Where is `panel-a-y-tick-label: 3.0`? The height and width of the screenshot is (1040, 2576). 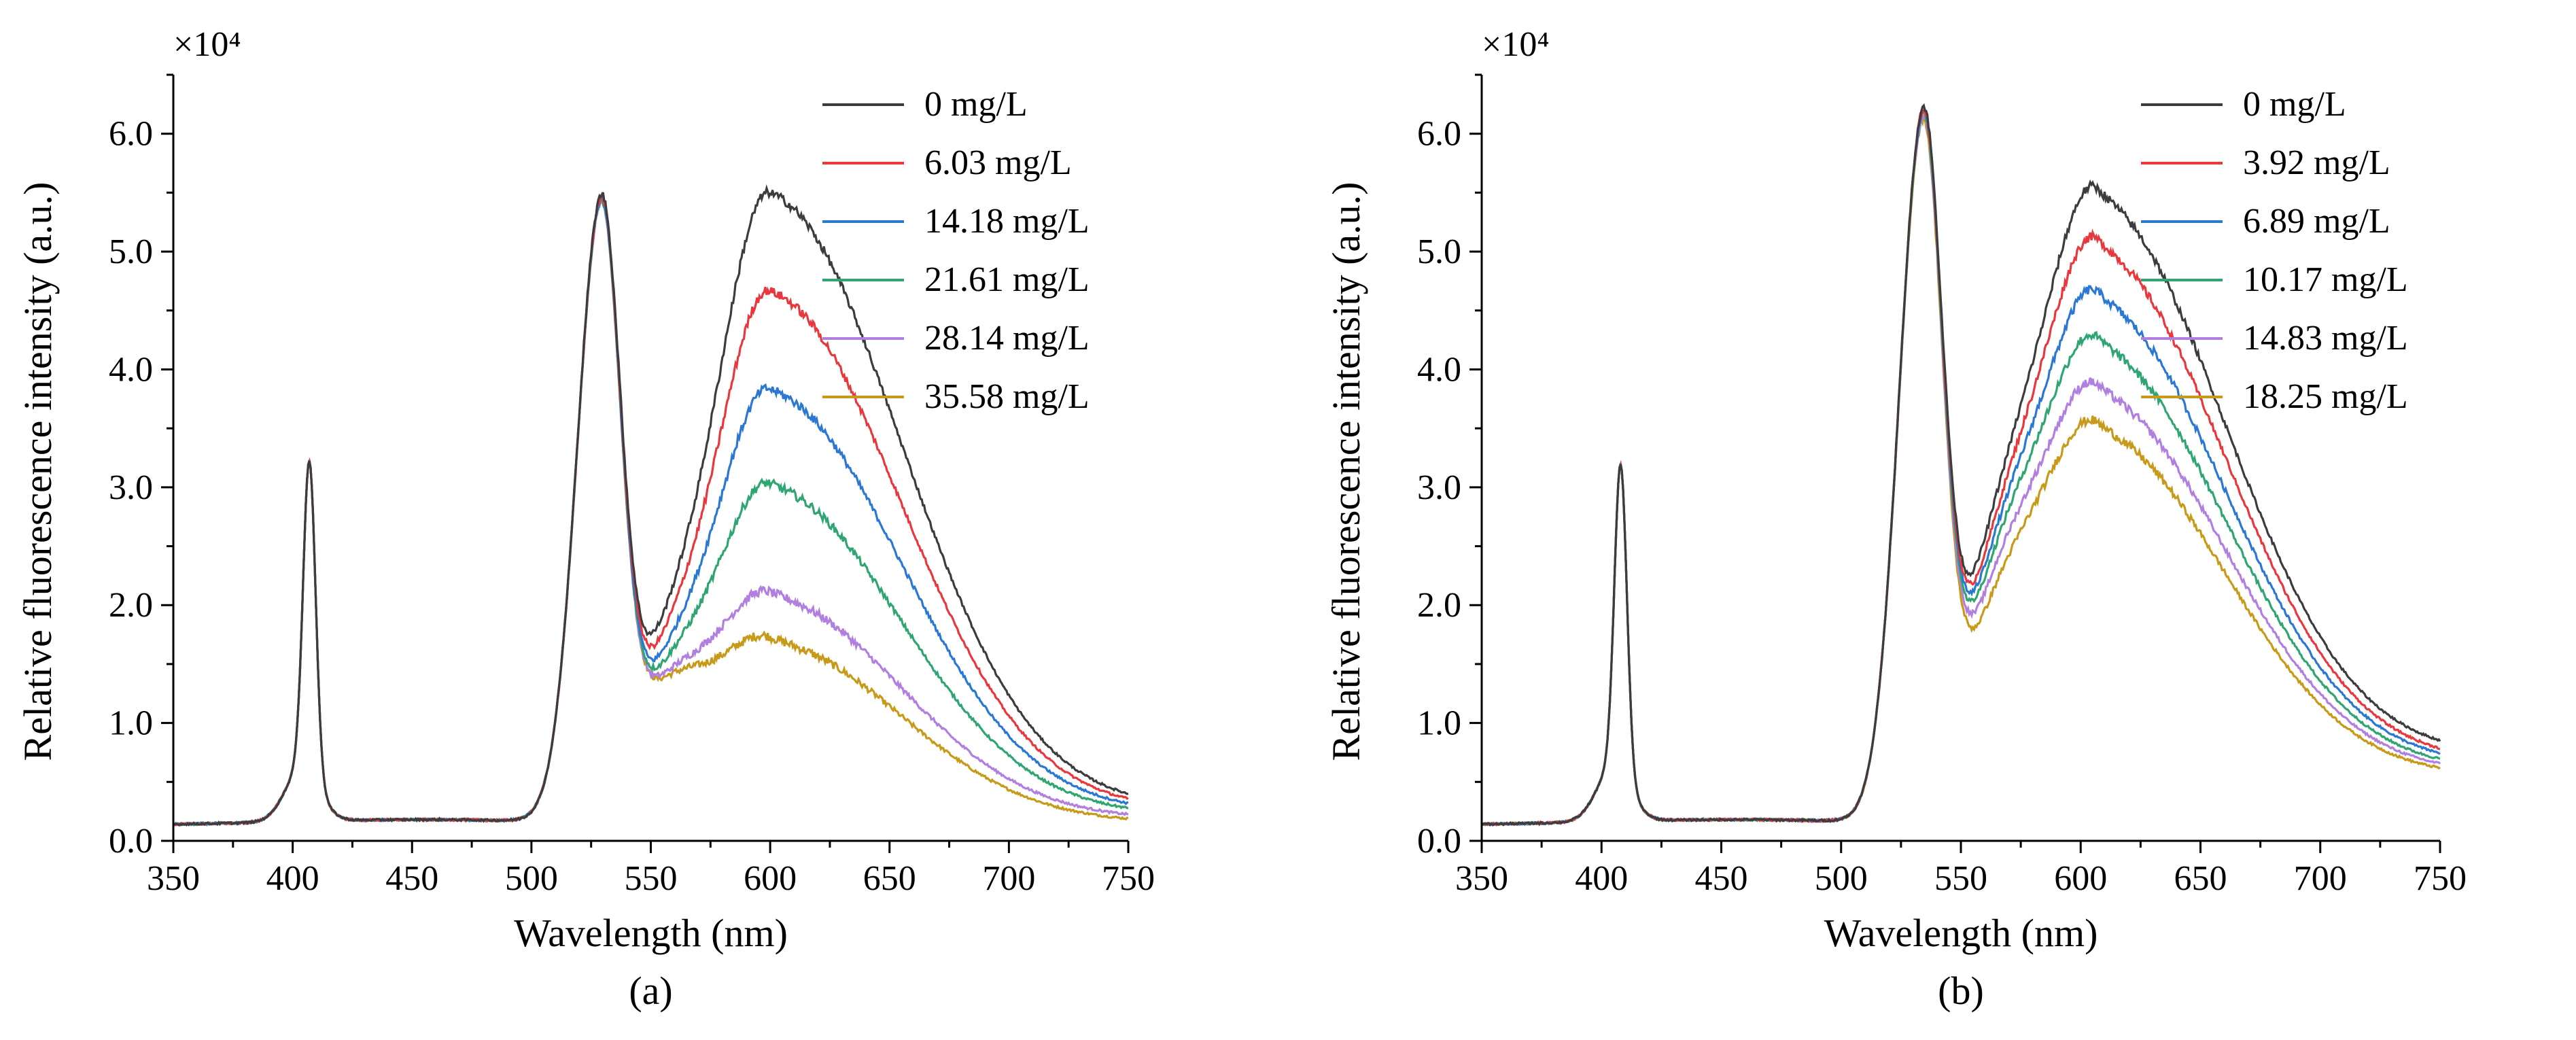
panel-a-y-tick-label: 3.0 is located at coordinates (131, 487).